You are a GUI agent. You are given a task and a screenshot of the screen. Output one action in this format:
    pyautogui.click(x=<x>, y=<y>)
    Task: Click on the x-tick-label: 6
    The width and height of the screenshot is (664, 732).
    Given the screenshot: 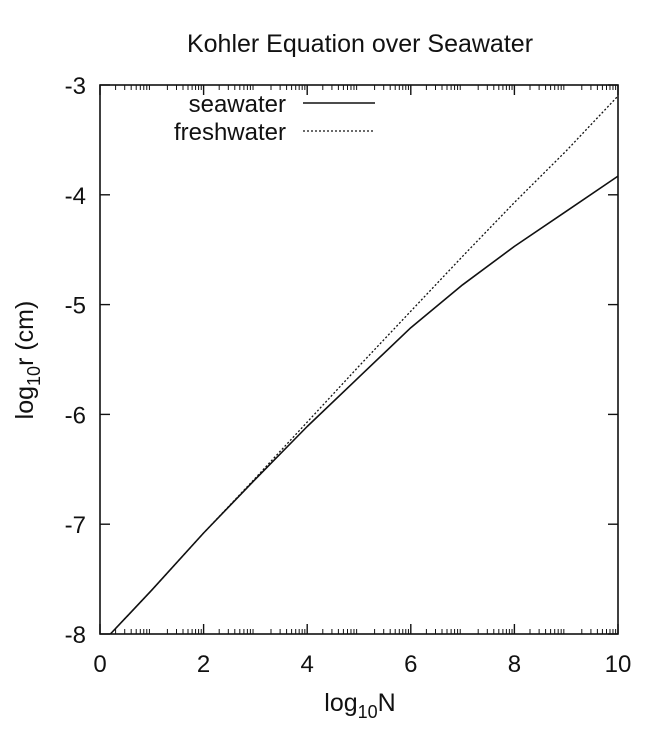 What is the action you would take?
    pyautogui.click(x=410, y=664)
    